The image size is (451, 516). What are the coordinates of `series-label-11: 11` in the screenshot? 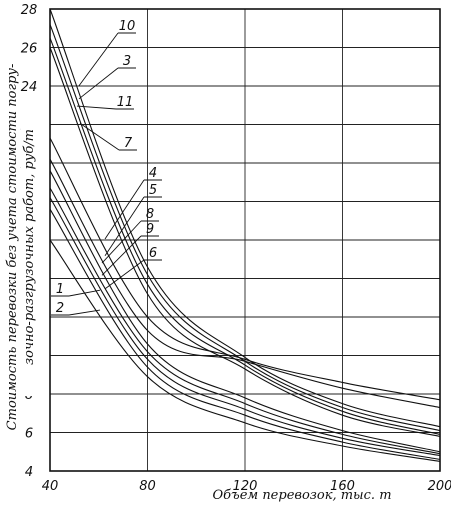 It's located at (125, 102).